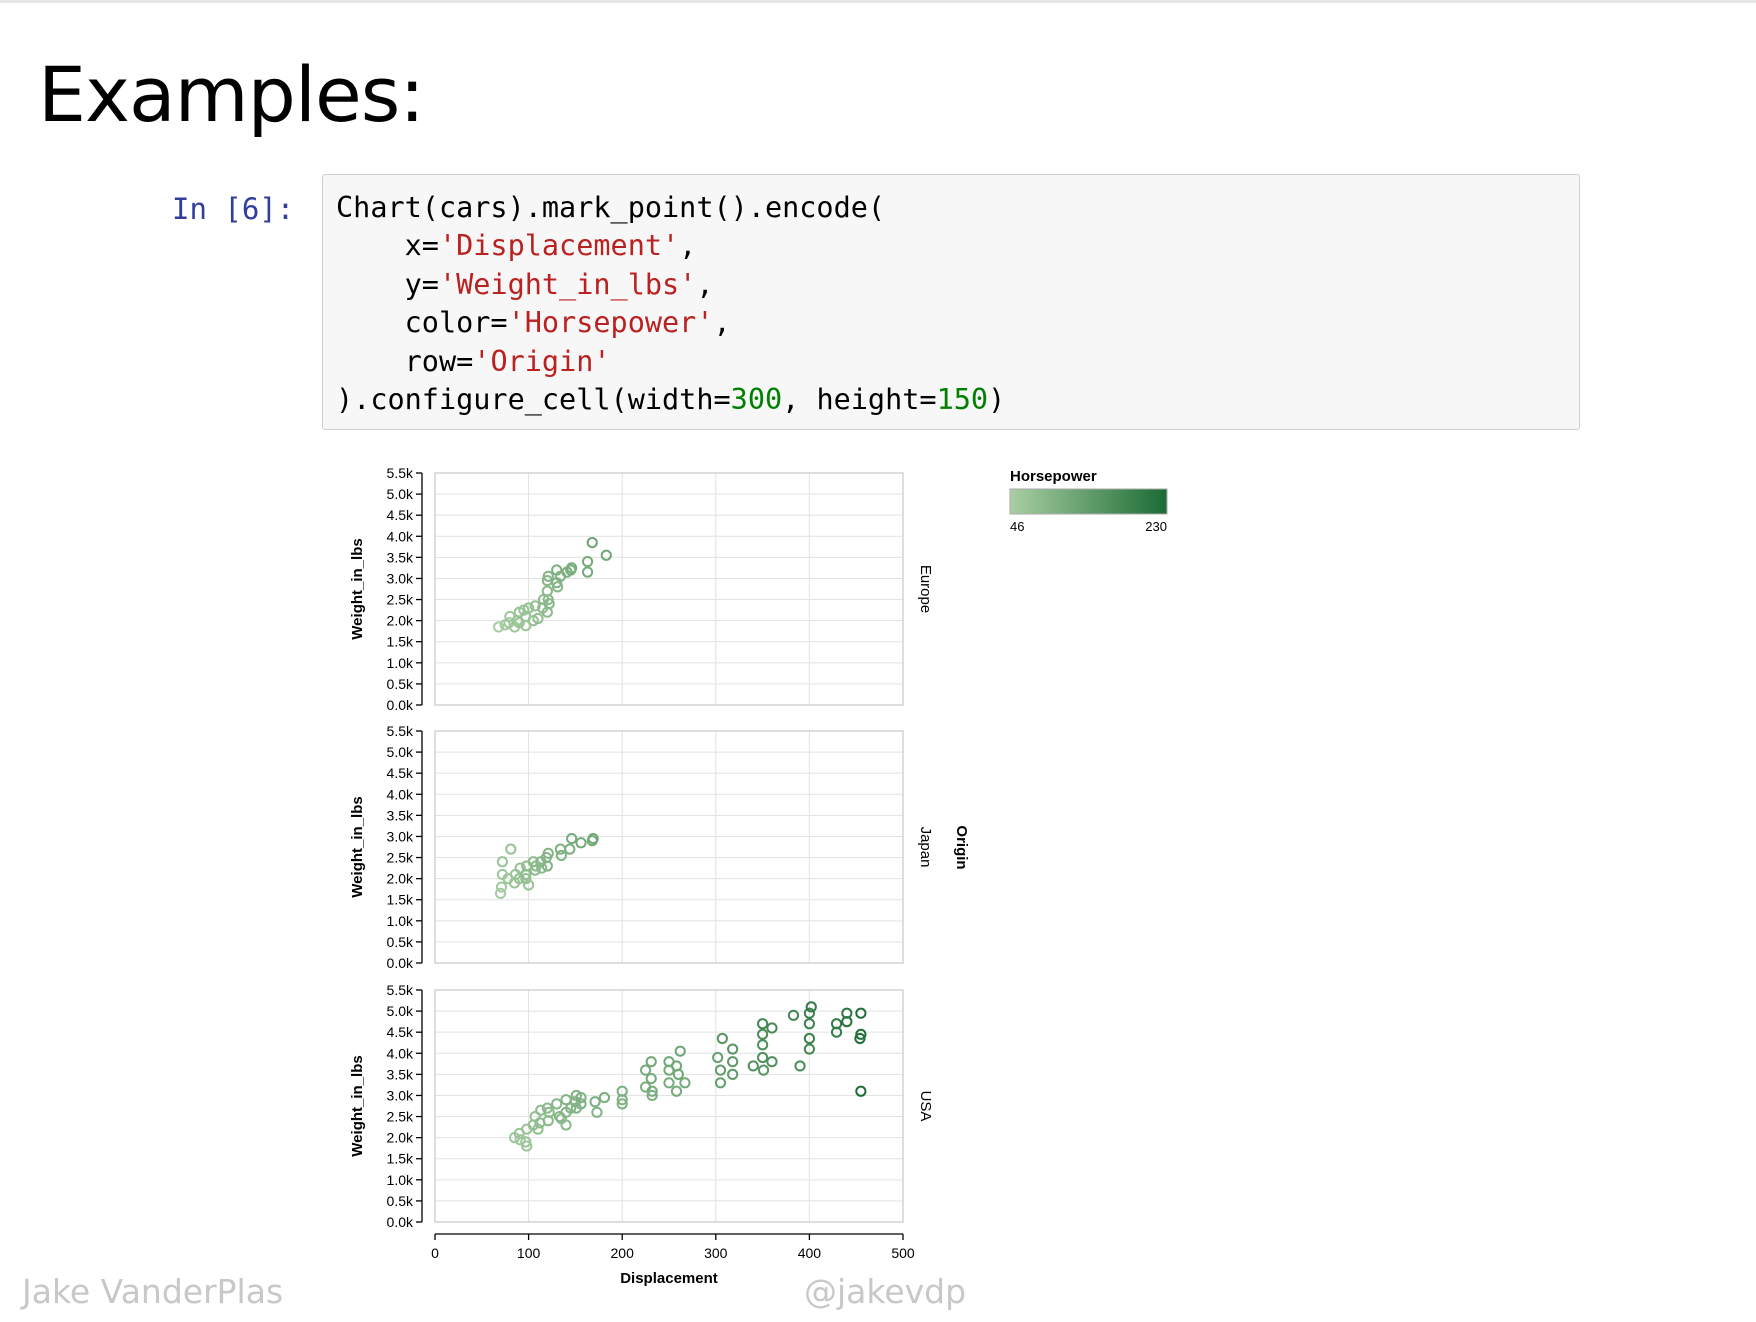  Describe the element at coordinates (1053, 476) in the screenshot. I see `legend-title: Horsepower` at that location.